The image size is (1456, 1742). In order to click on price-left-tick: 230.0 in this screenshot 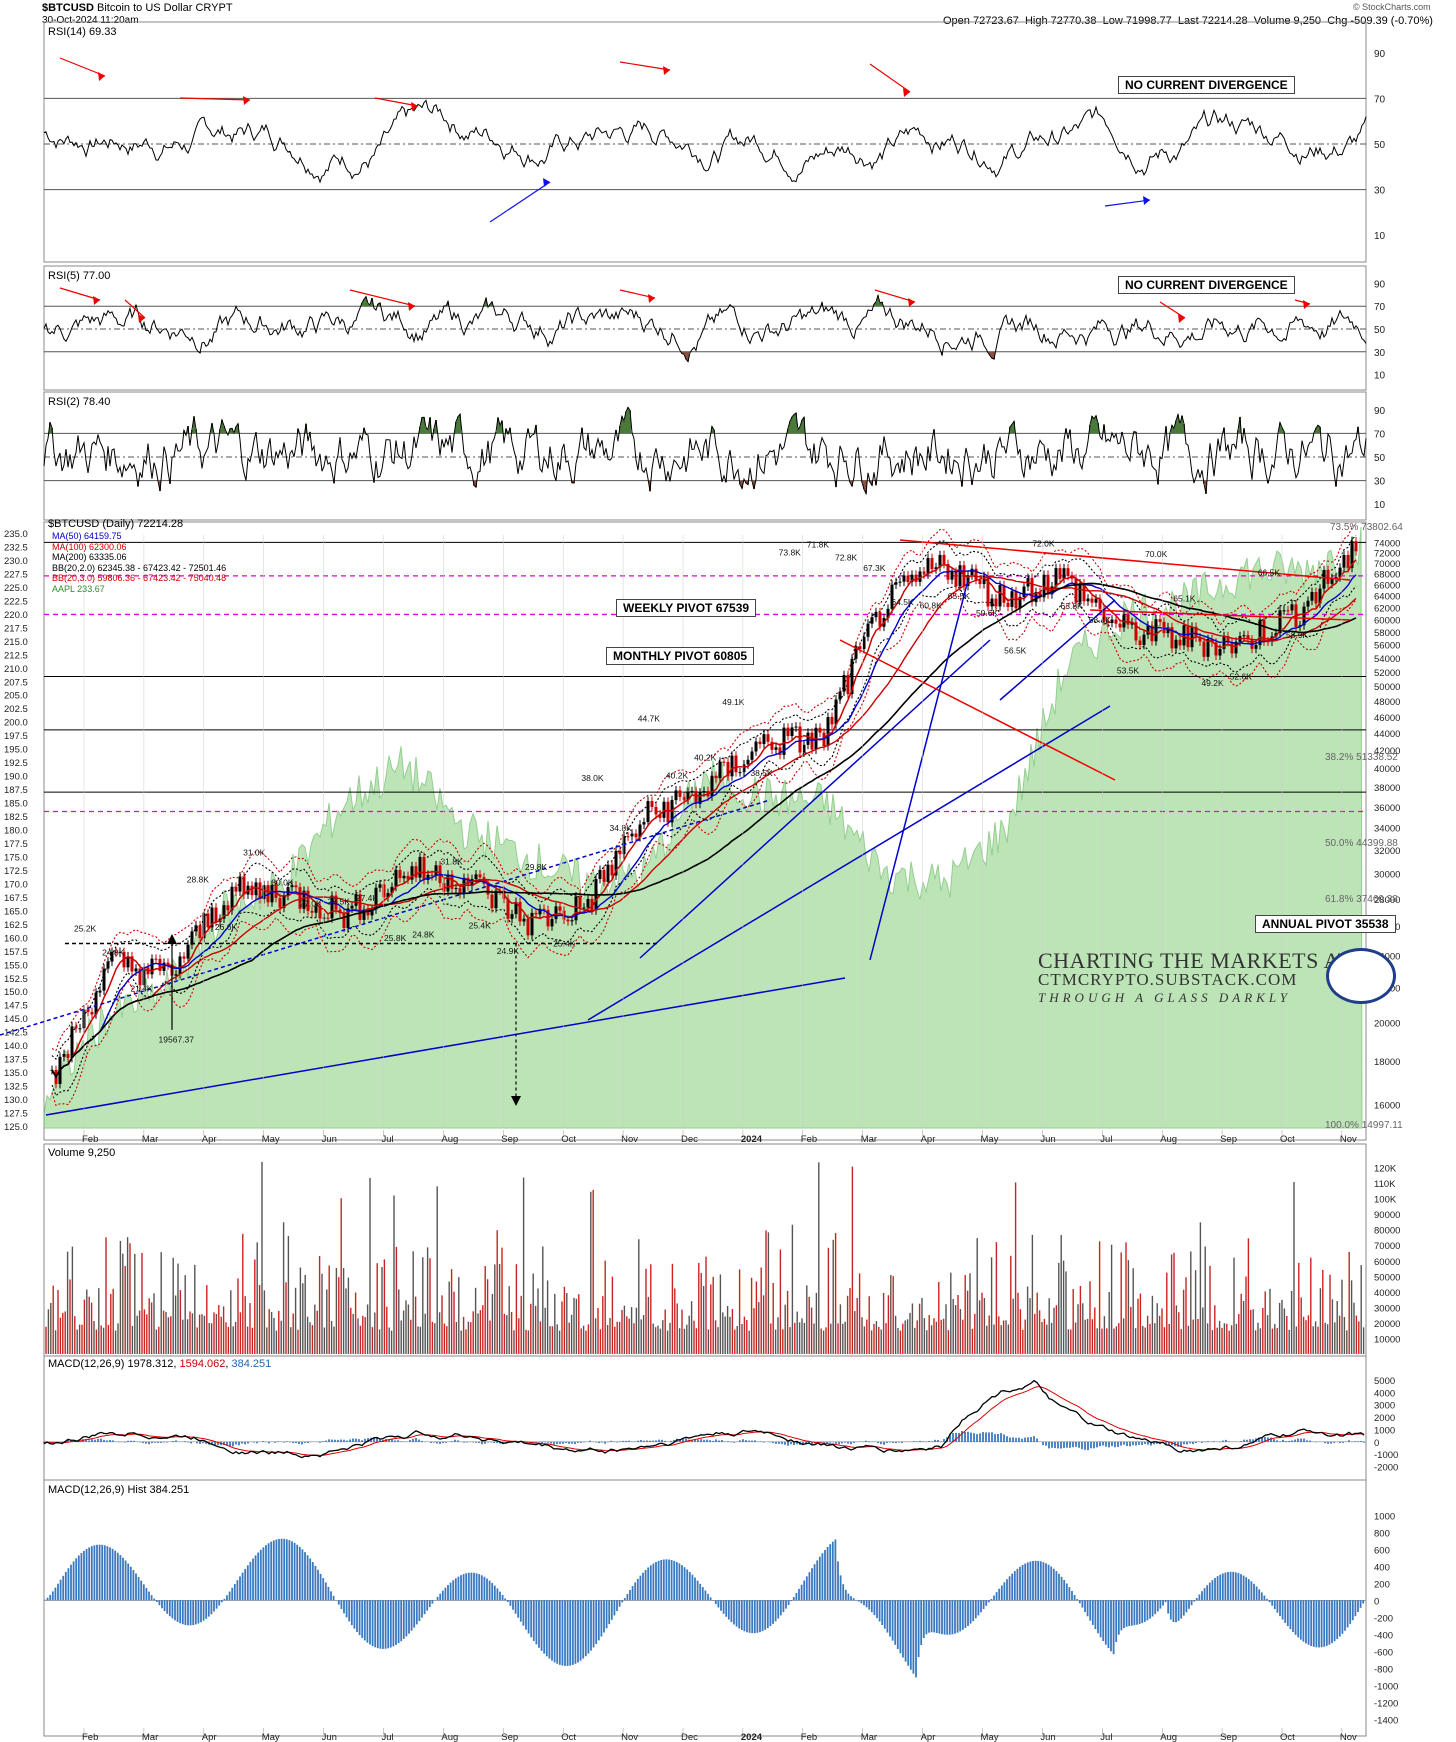, I will do `click(16, 561)`.